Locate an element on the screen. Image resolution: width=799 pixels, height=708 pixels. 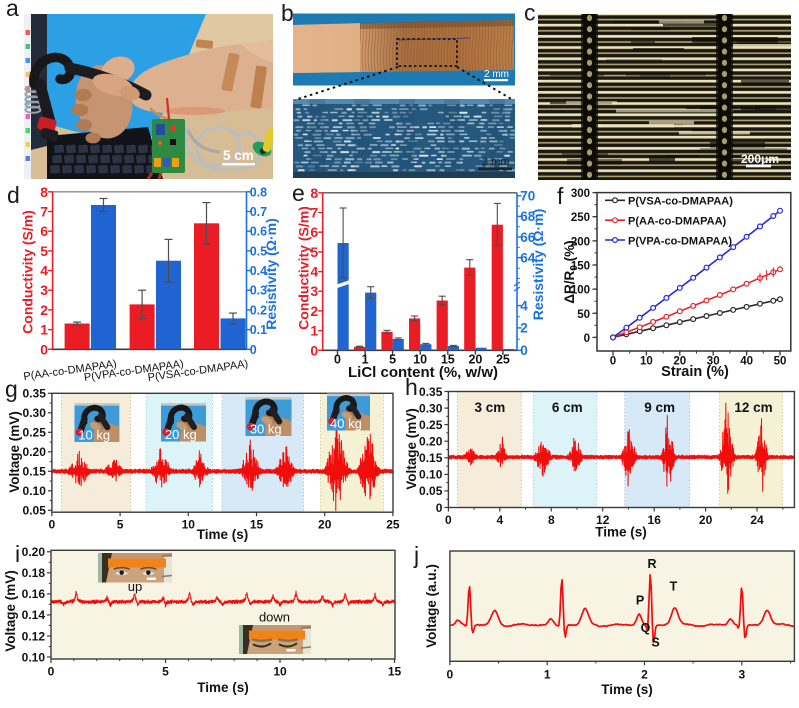
svg-text: T is located at coordinates (674, 587).